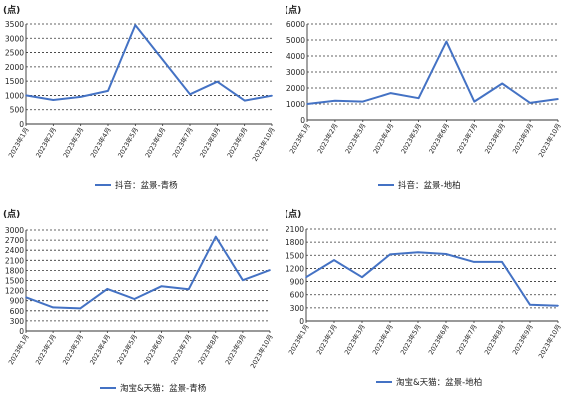  I want to click on y-tick-label: 2000, so click(14, 67).